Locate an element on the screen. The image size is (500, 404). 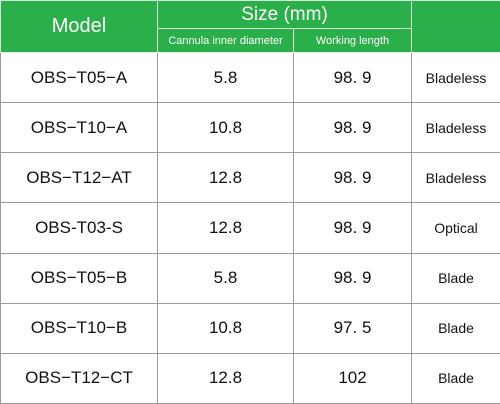
table-row: OBS−T10−B 10.8 97. 5 Blade is located at coordinates (250, 328).